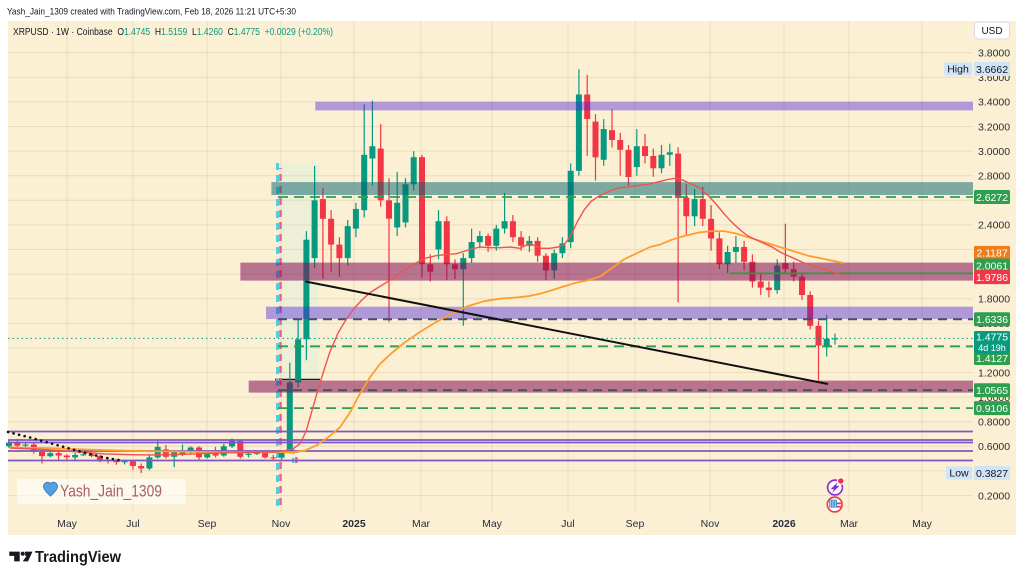 This screenshot has height=583, width=1024. Describe the element at coordinates (994, 103) in the screenshot. I see `svg-text: 3.4000` at that location.